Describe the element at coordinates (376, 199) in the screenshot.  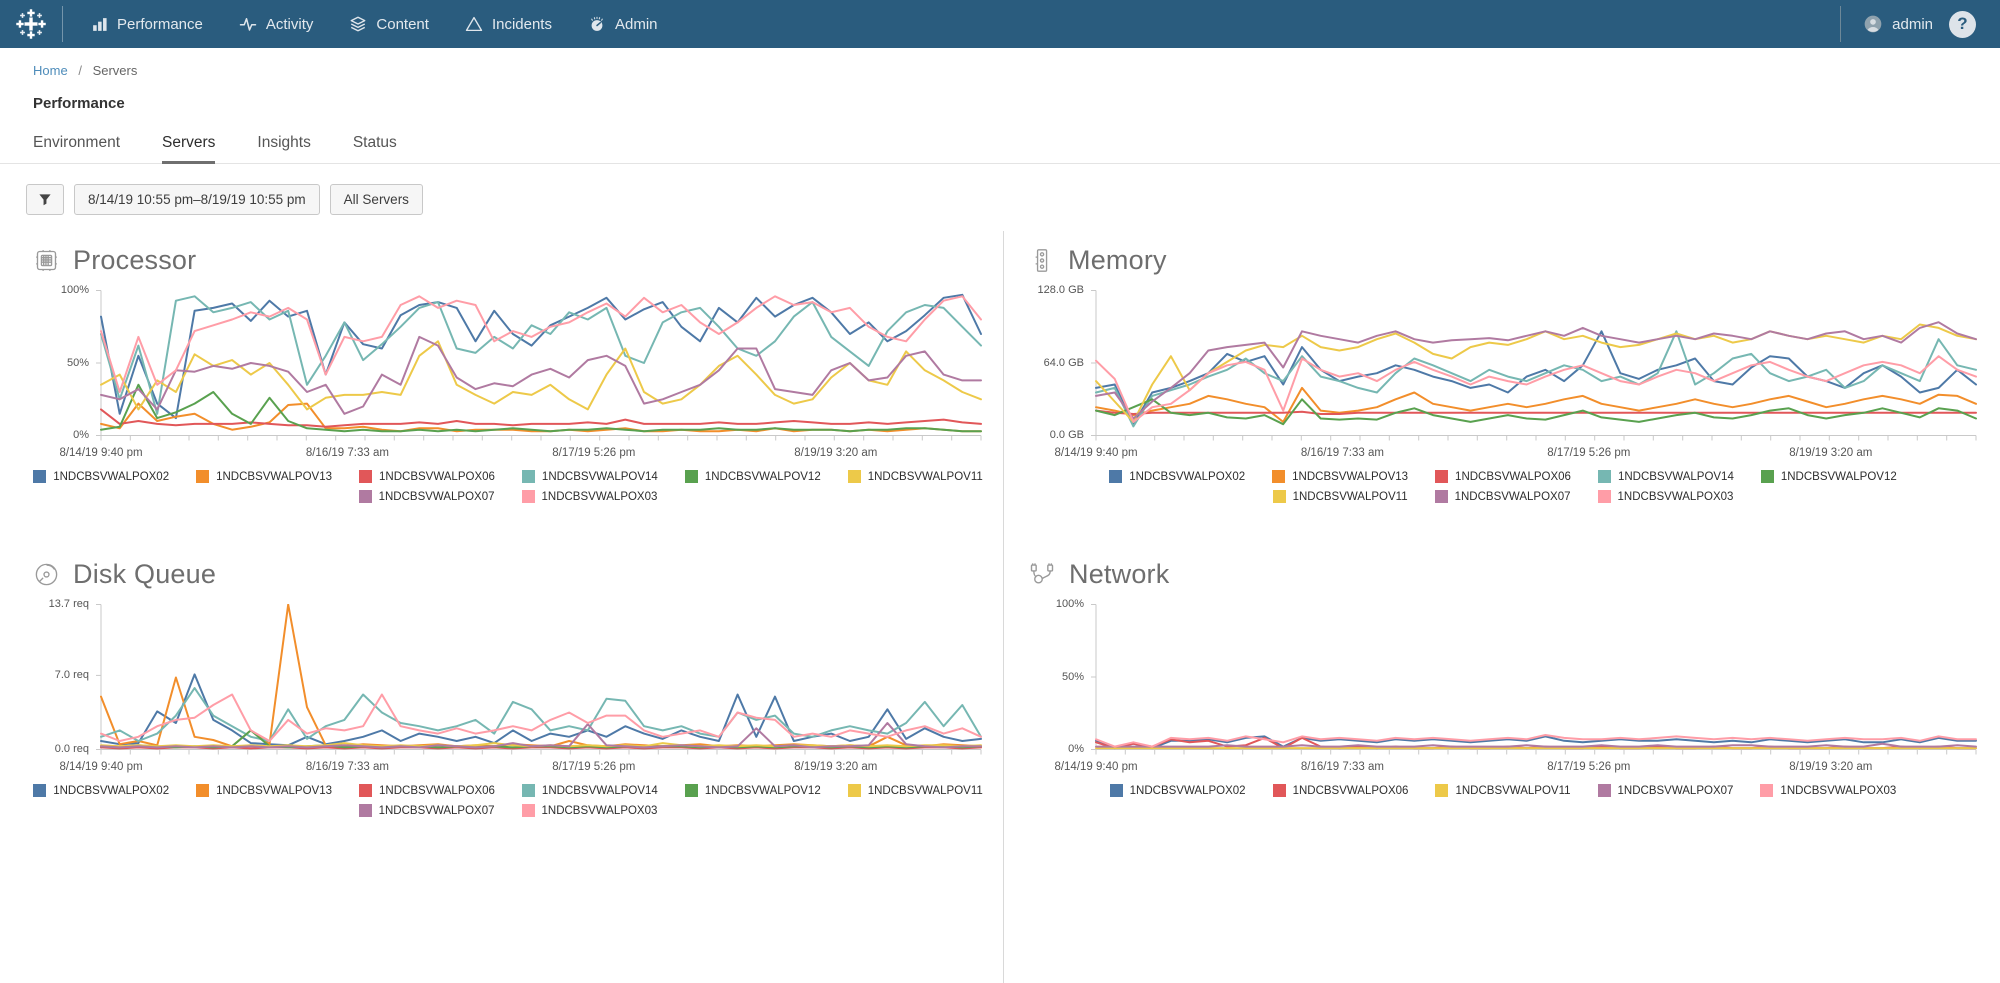
I see `servers-filter-button: All Servers` at that location.